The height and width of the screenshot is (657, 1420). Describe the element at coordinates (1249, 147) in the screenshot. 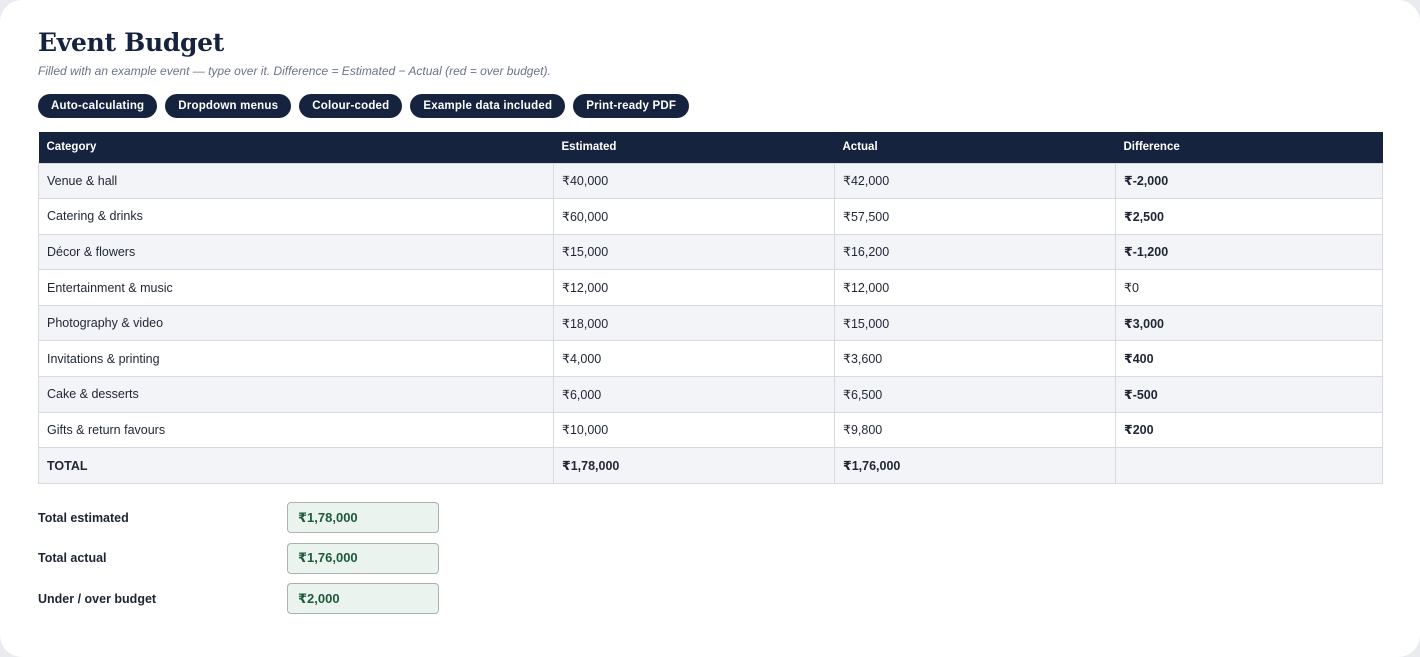

I see `column-header-difference: Difference` at that location.